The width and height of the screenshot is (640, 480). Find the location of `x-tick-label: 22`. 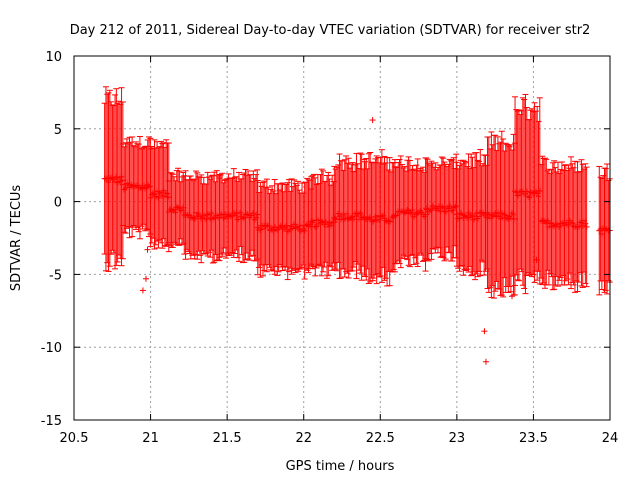

x-tick-label: 22 is located at coordinates (303, 438).